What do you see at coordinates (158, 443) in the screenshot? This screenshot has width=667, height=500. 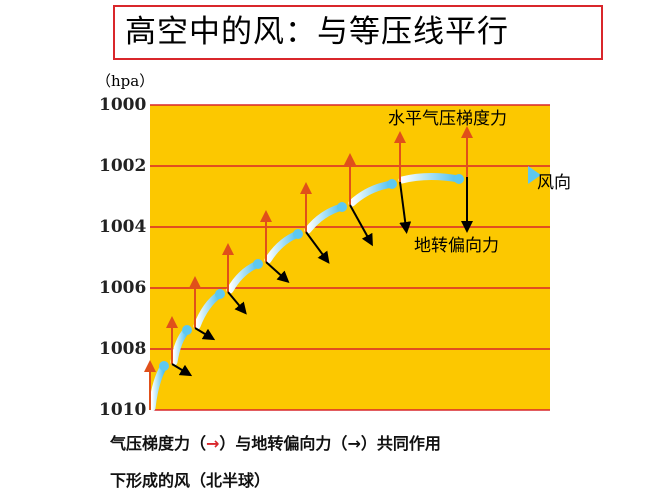 I see `caption-text: 气压梯度力（` at bounding box center [158, 443].